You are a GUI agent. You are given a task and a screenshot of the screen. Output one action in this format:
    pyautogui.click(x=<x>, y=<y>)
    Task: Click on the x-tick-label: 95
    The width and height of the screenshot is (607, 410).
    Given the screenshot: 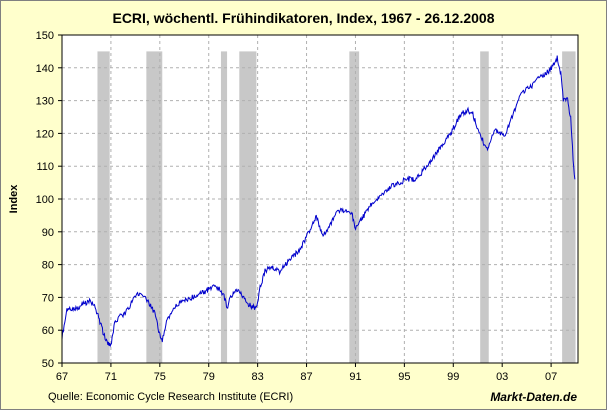 What is the action you would take?
    pyautogui.click(x=404, y=377)
    